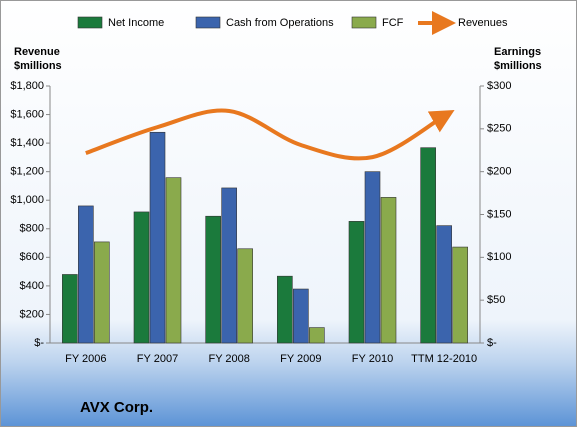 Image resolution: width=577 pixels, height=427 pixels. I want to click on y2-axis-title: Earnings, so click(517, 52).